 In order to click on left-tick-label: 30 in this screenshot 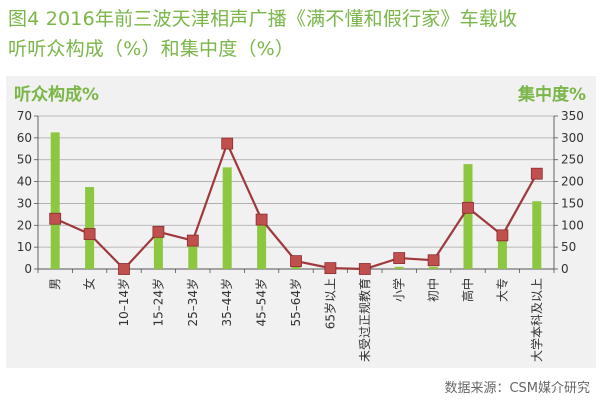, I will do `click(24, 203)`.